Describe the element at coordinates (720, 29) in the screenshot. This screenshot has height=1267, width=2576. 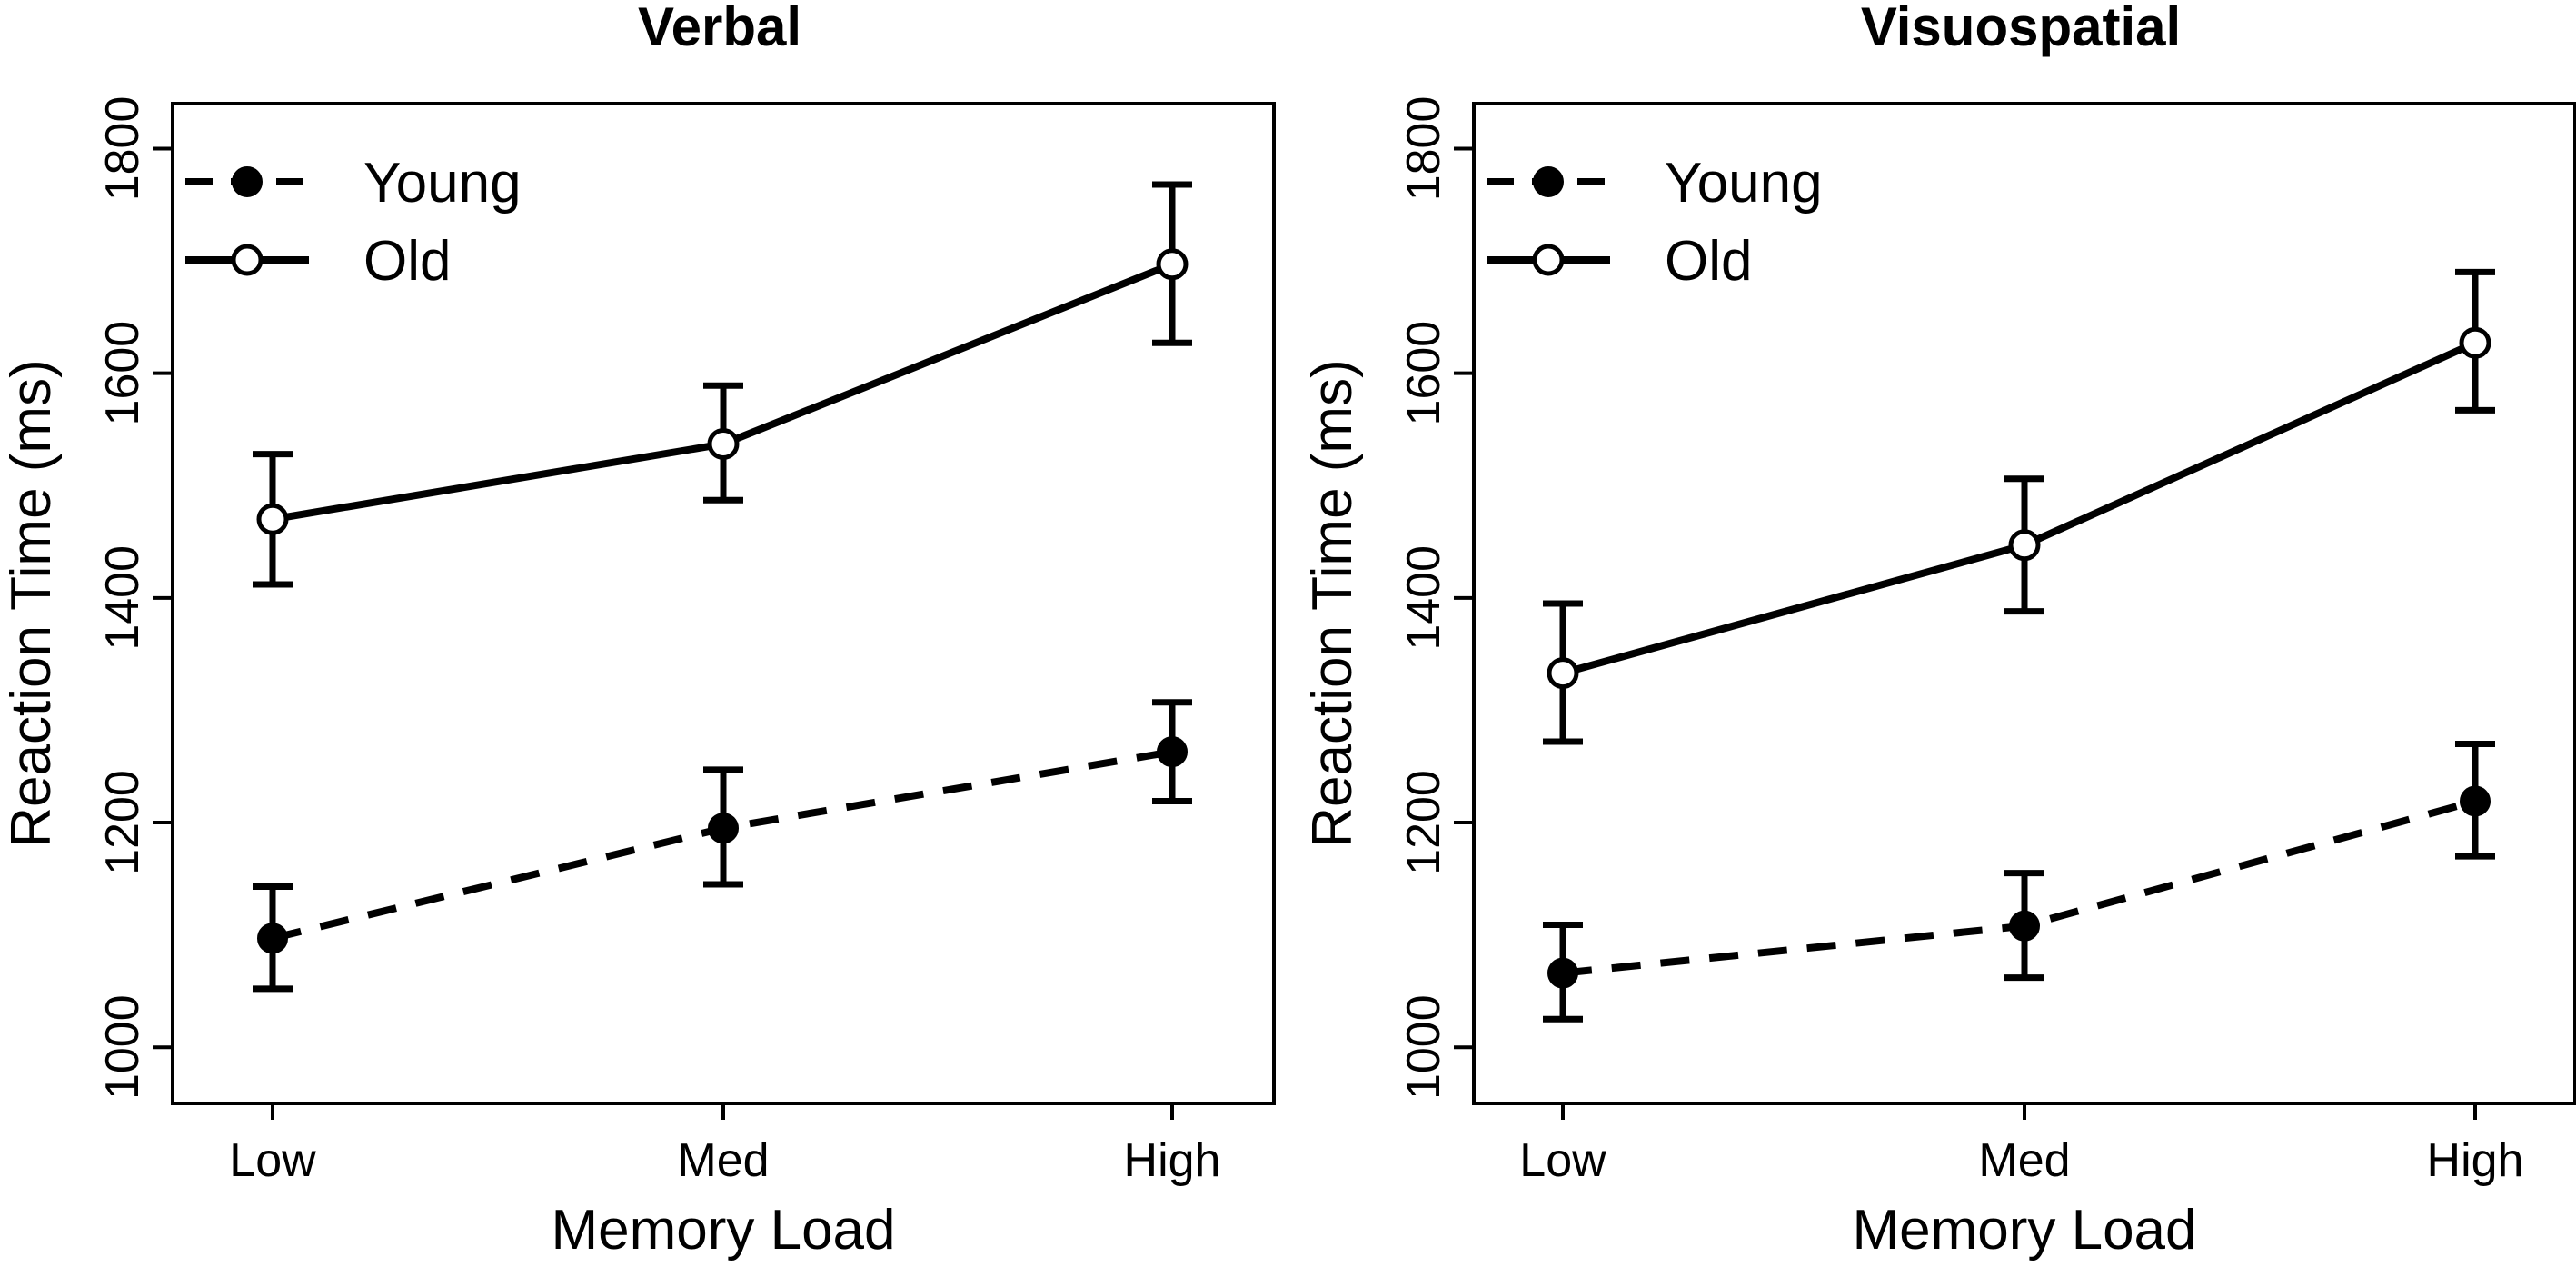
I see `panel-title: Verbal` at that location.